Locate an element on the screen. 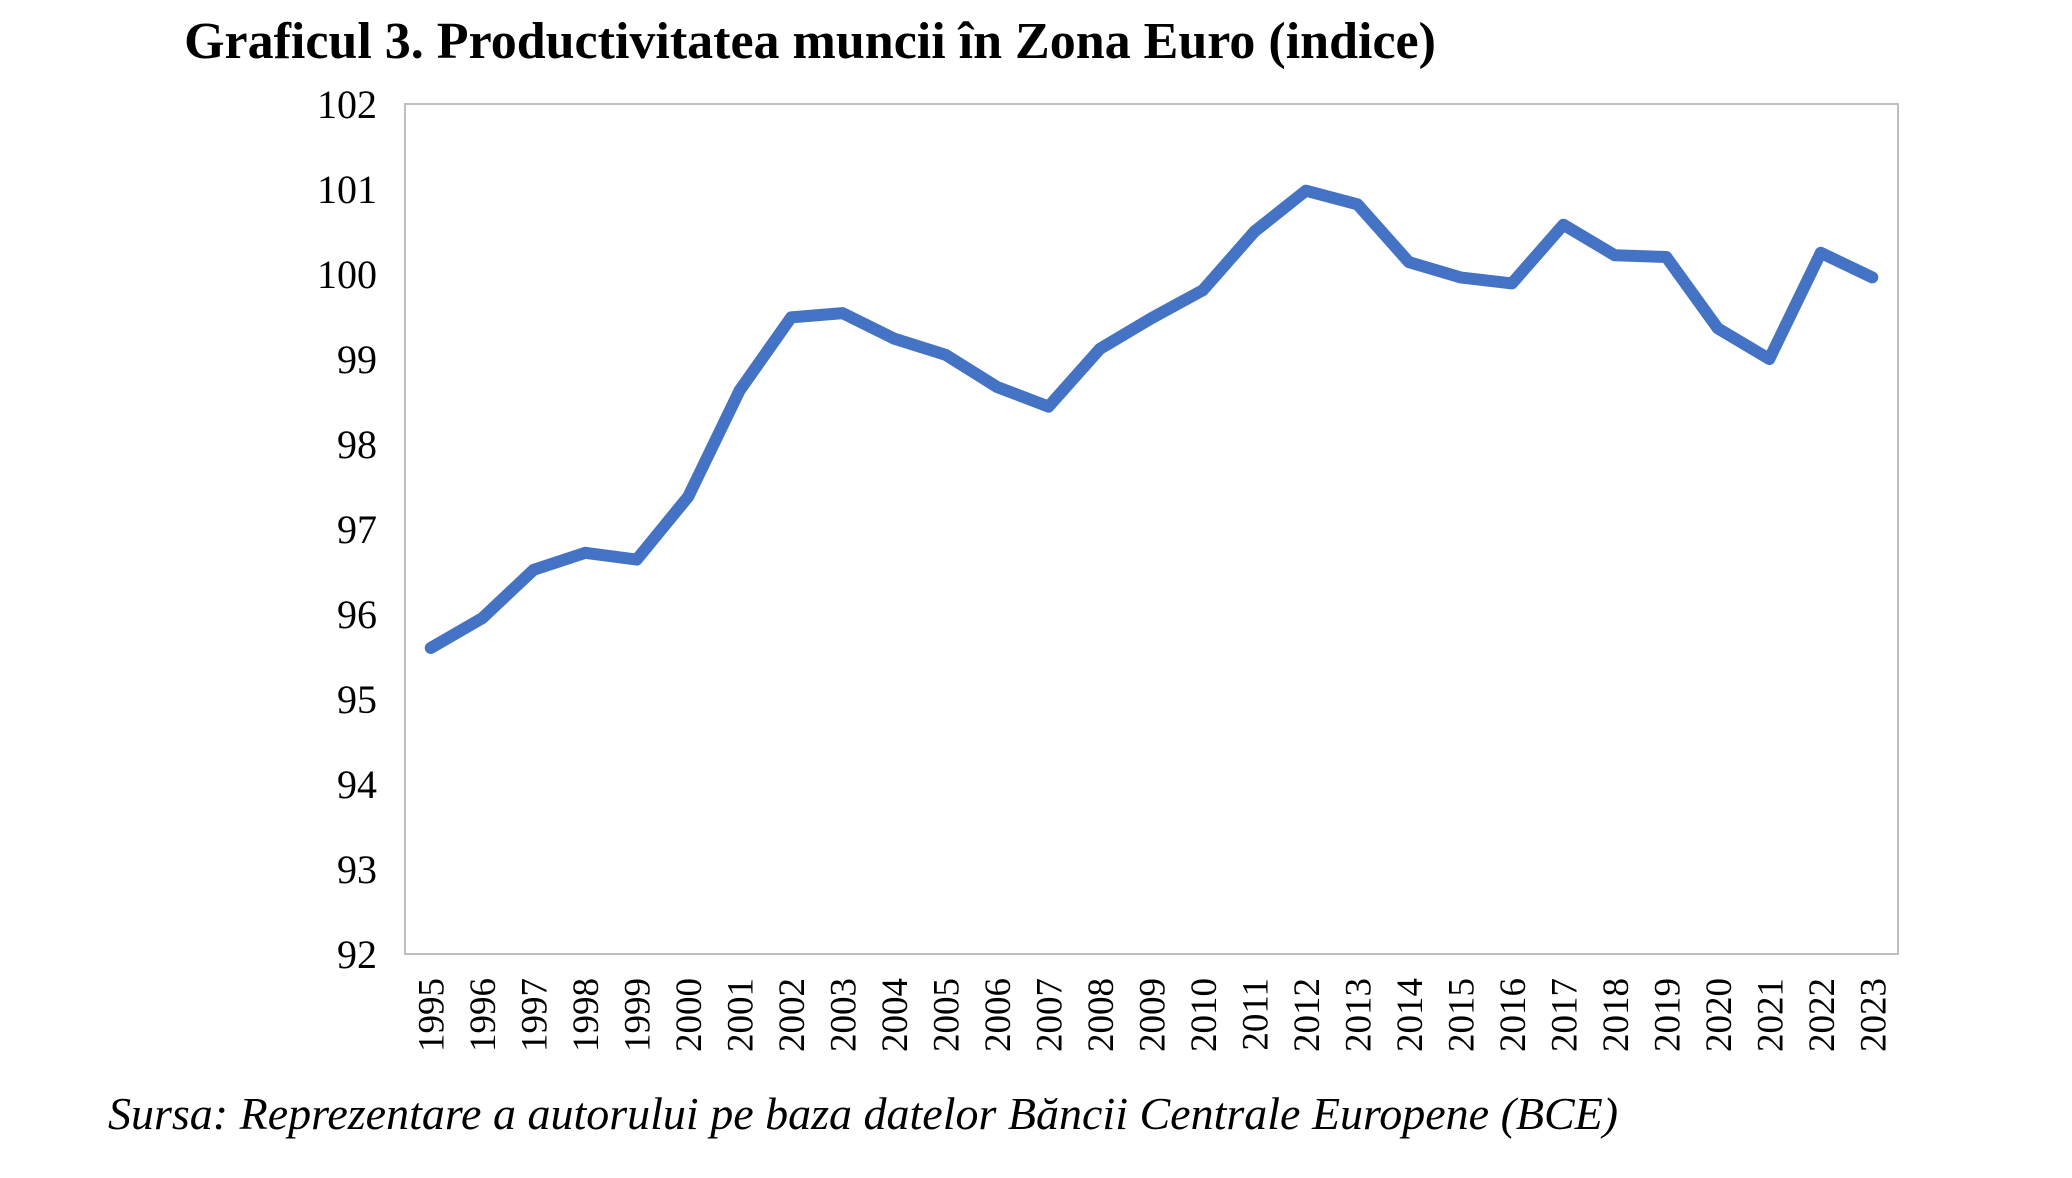  x-tick-label: 1996 is located at coordinates (483, 1015).